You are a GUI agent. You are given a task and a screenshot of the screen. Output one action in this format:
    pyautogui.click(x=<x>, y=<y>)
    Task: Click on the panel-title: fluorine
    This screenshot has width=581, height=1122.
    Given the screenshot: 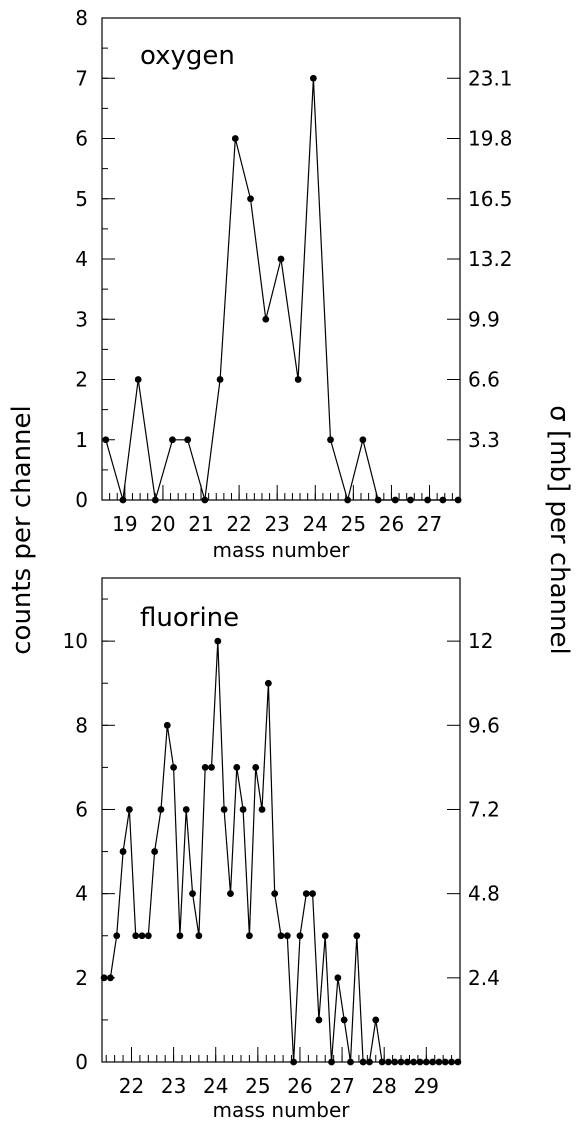 What is the action you would take?
    pyautogui.click(x=189, y=618)
    